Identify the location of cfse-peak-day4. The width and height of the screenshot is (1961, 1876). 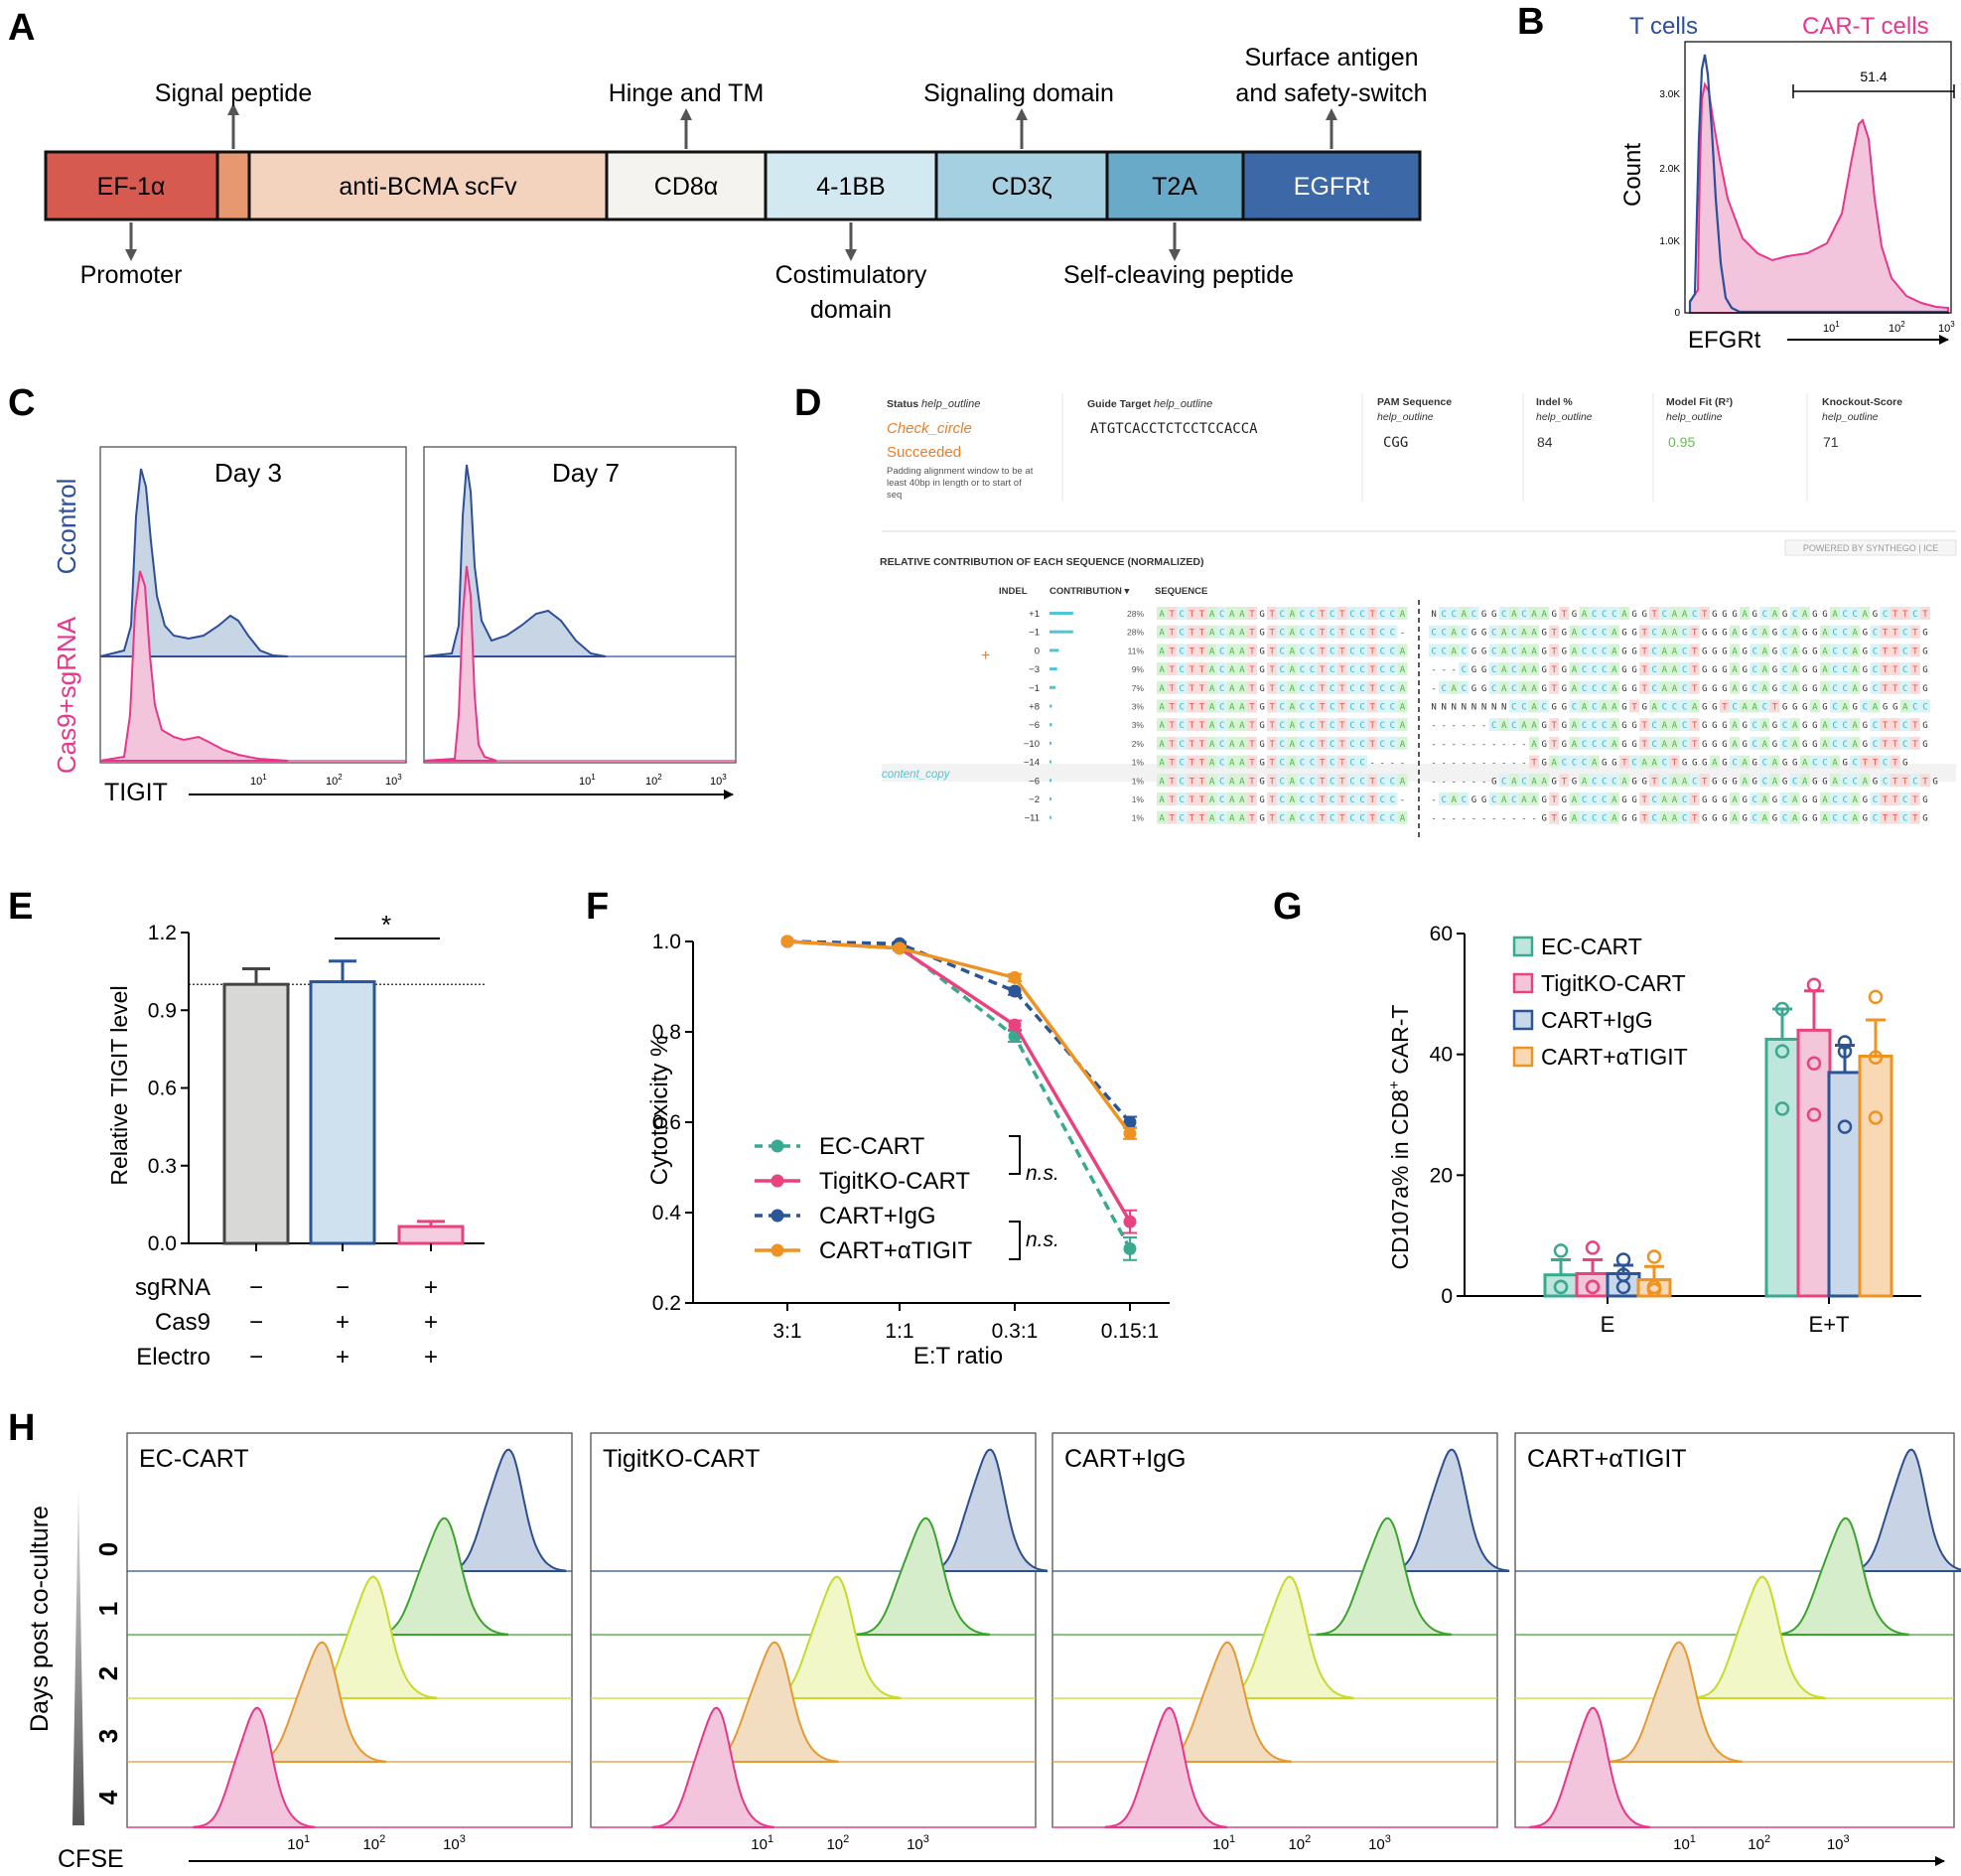
(254, 1767).